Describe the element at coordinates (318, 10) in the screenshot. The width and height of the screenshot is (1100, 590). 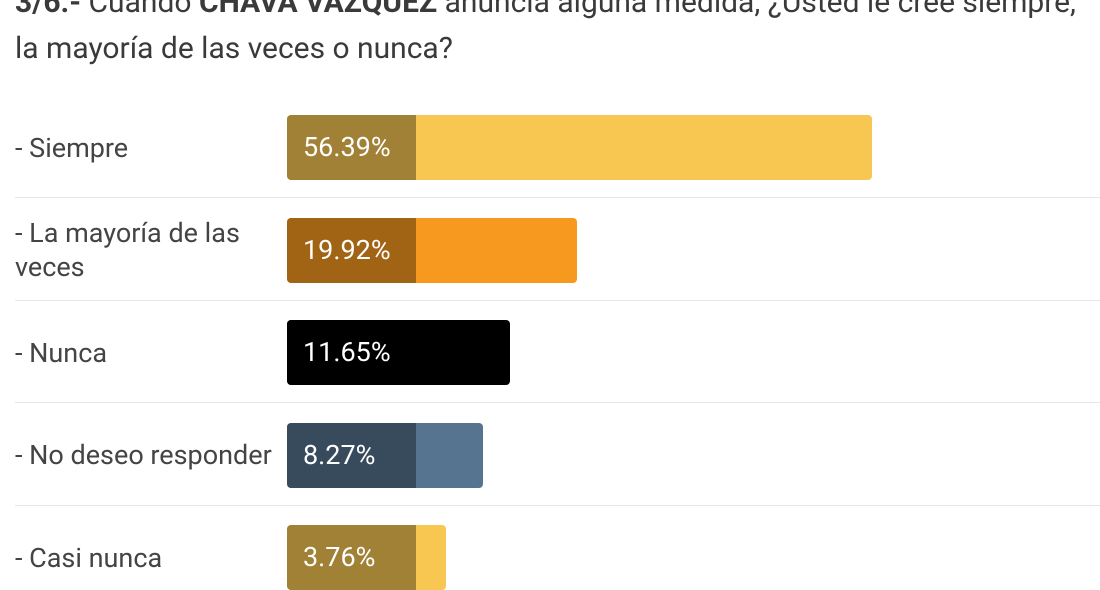
I see `title-part: CHAVA VÁZQUEZ` at that location.